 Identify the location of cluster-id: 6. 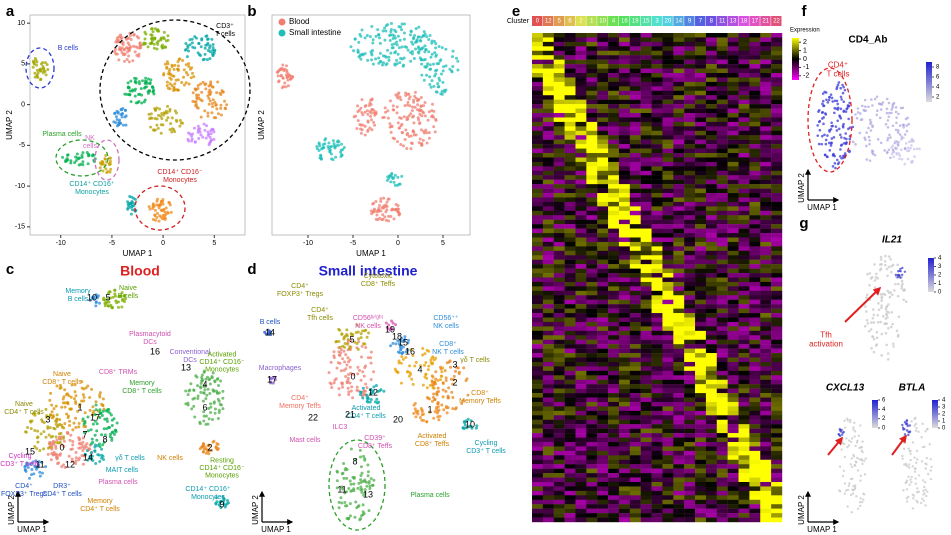
(570, 22).